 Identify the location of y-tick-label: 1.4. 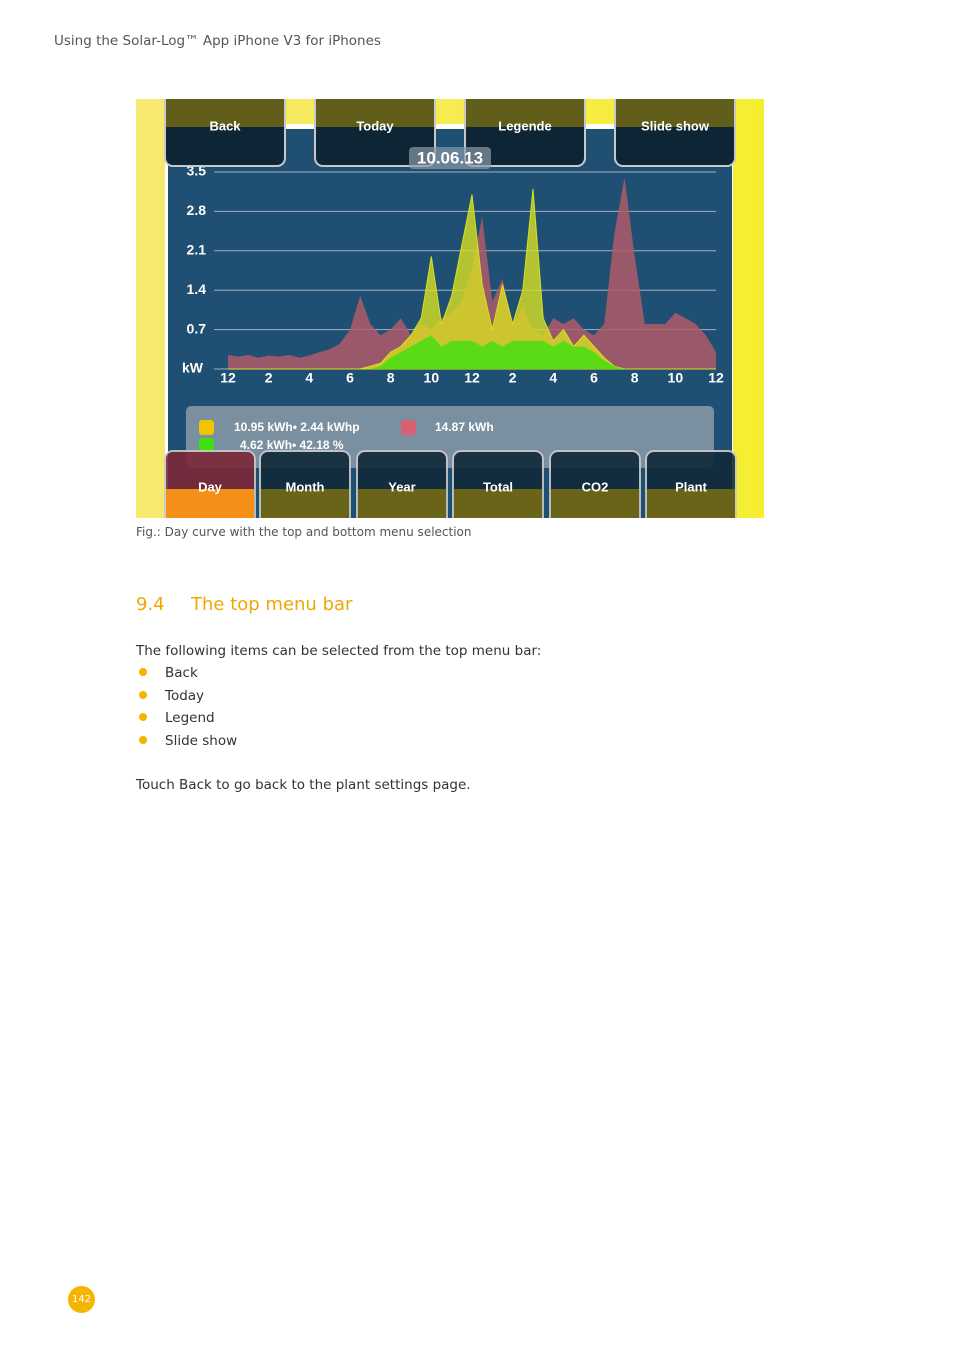
(197, 289).